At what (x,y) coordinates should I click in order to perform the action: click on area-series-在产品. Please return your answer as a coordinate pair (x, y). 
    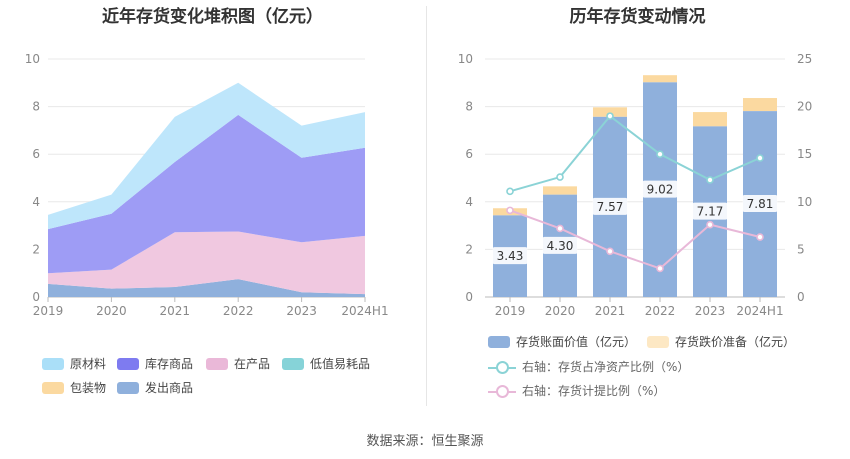
    Looking at the image, I should click on (206, 263).